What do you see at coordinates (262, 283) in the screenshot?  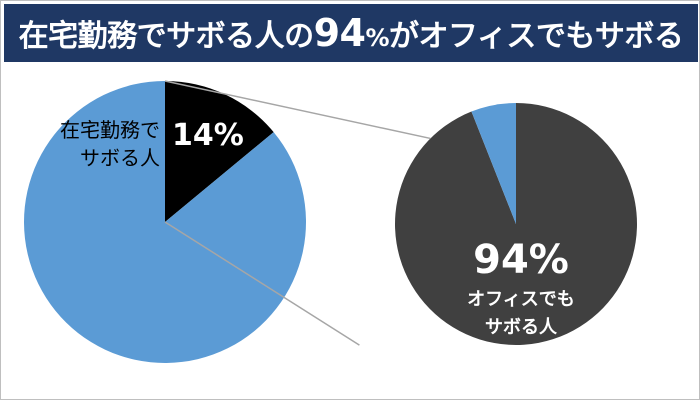 I see `connector-line-bottom` at bounding box center [262, 283].